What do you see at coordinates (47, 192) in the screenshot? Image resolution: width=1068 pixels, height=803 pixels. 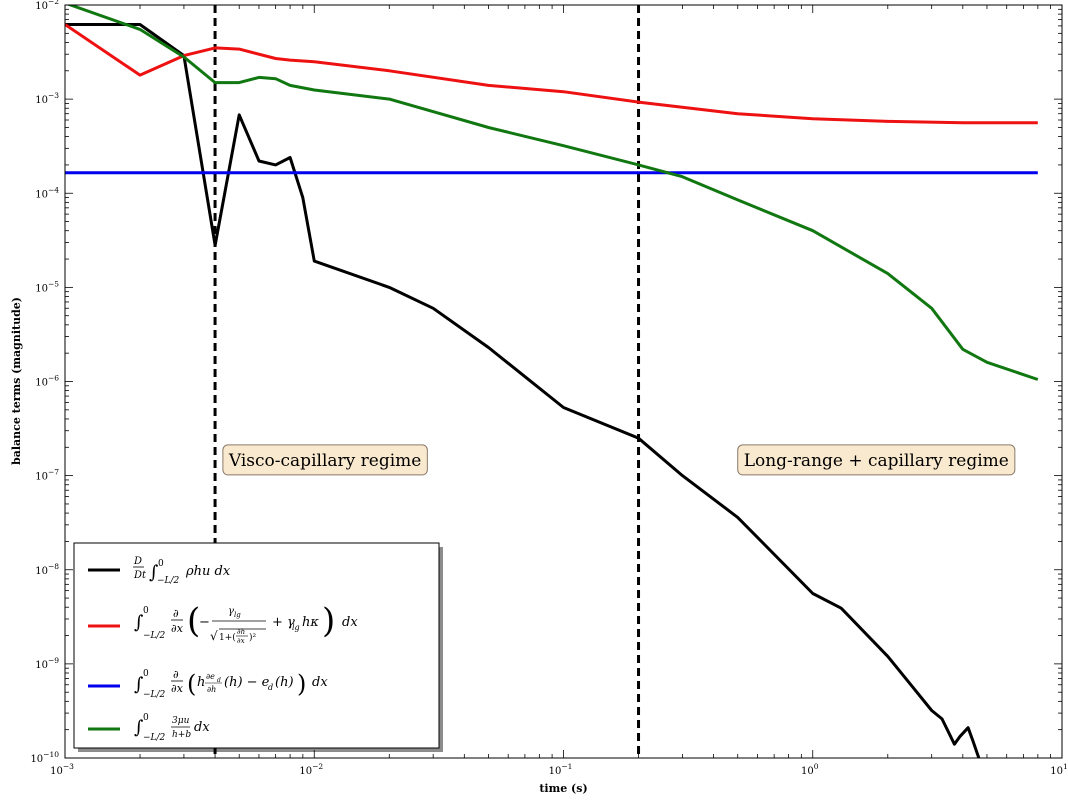 I see `y-tick-label: 10⁻⁴` at bounding box center [47, 192].